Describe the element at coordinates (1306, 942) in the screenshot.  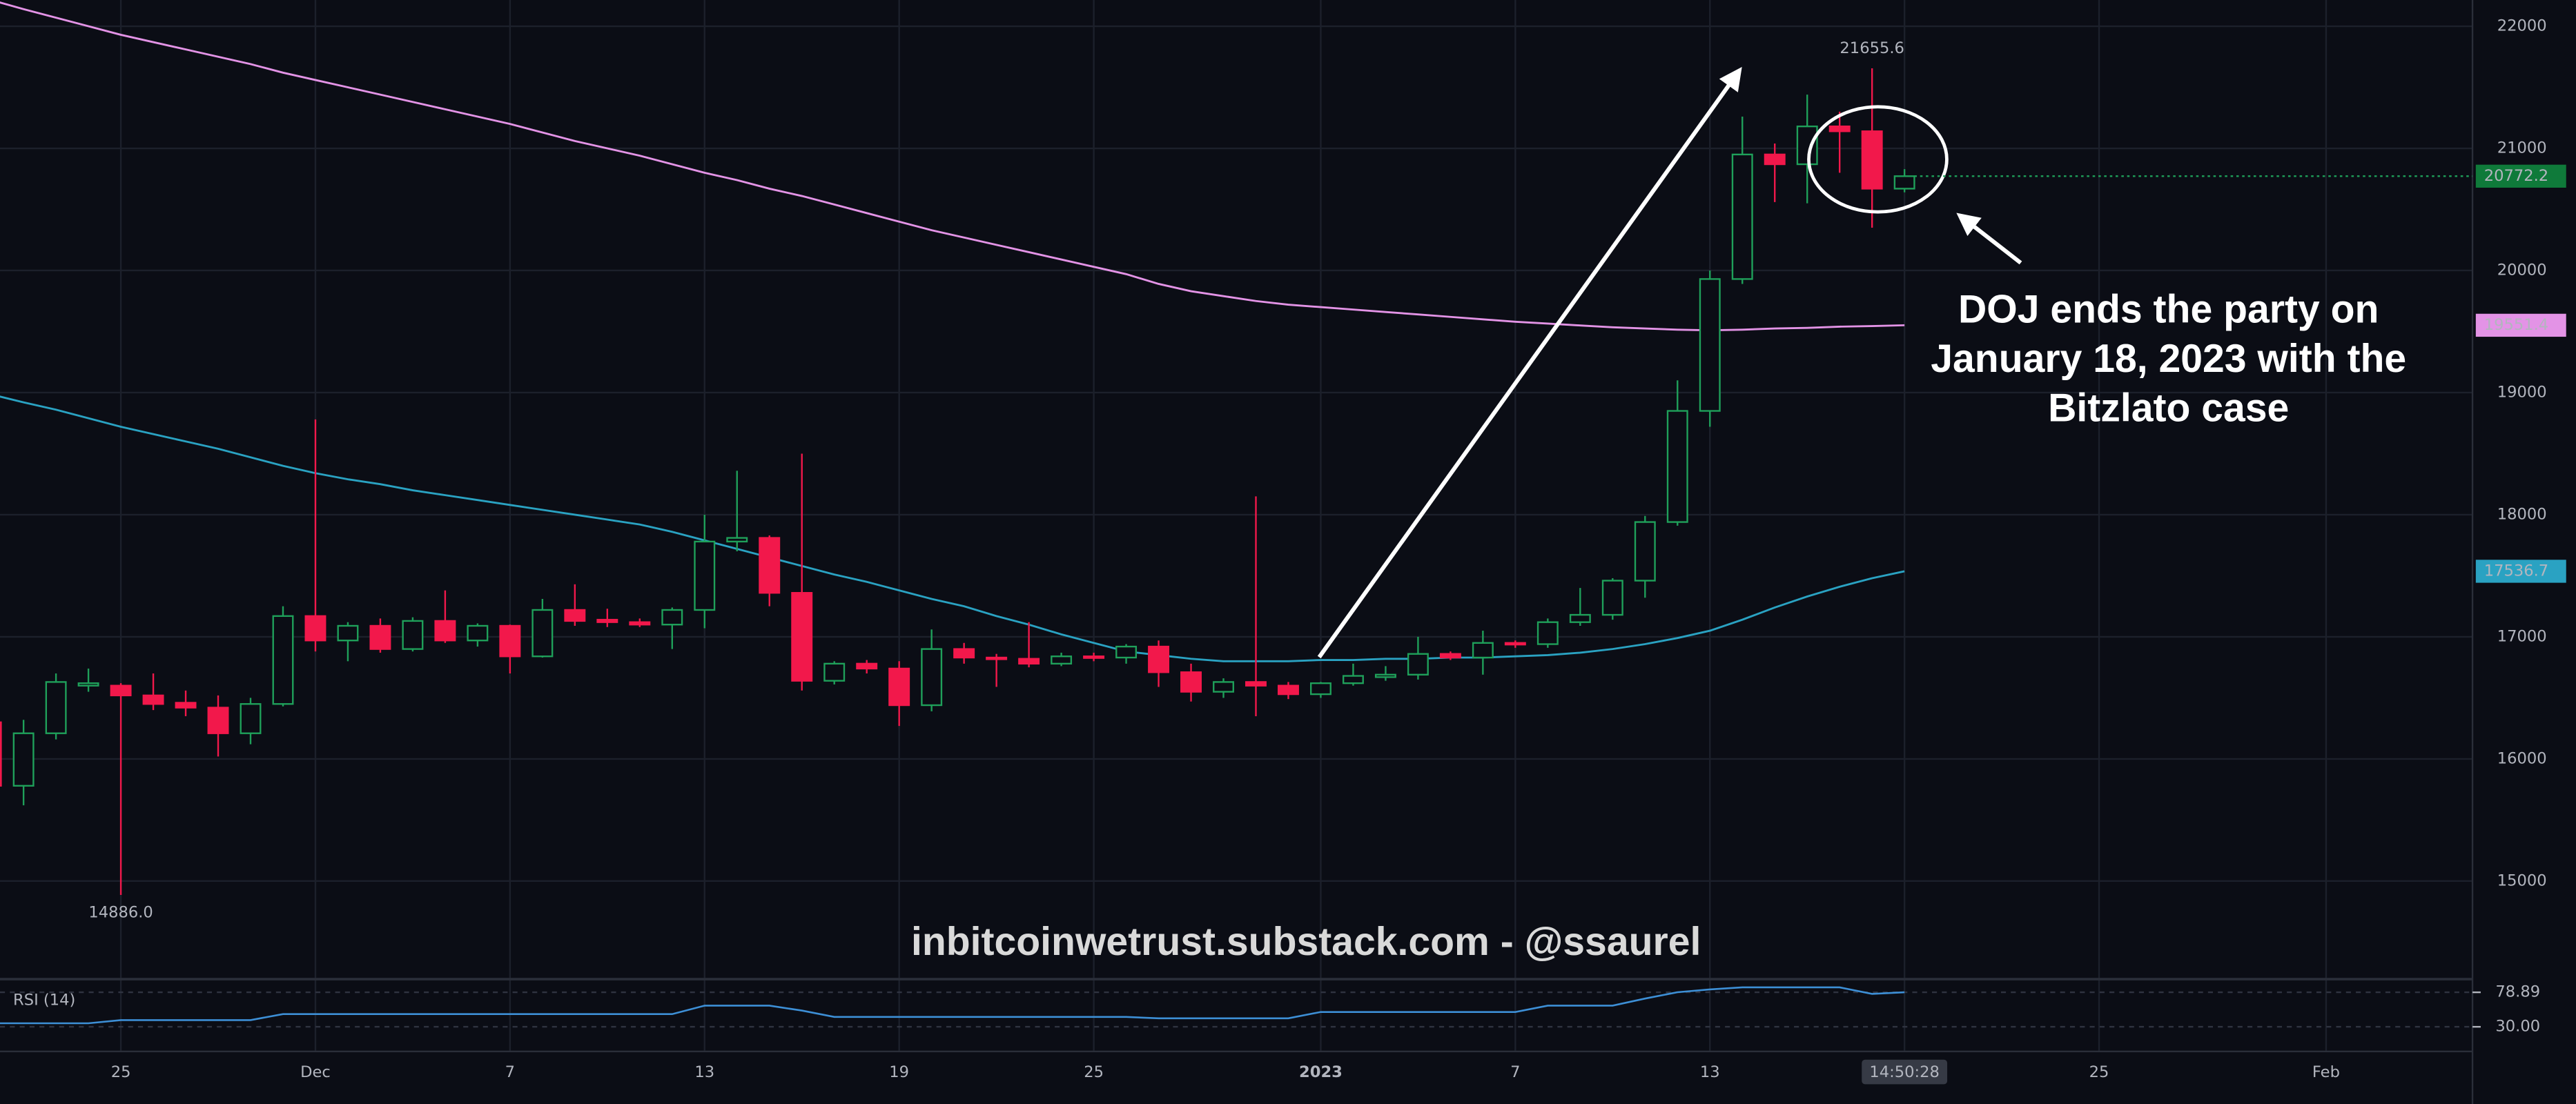
I see `watermark: inbitcoinwetrust.substack.com - @ssaurel` at that location.